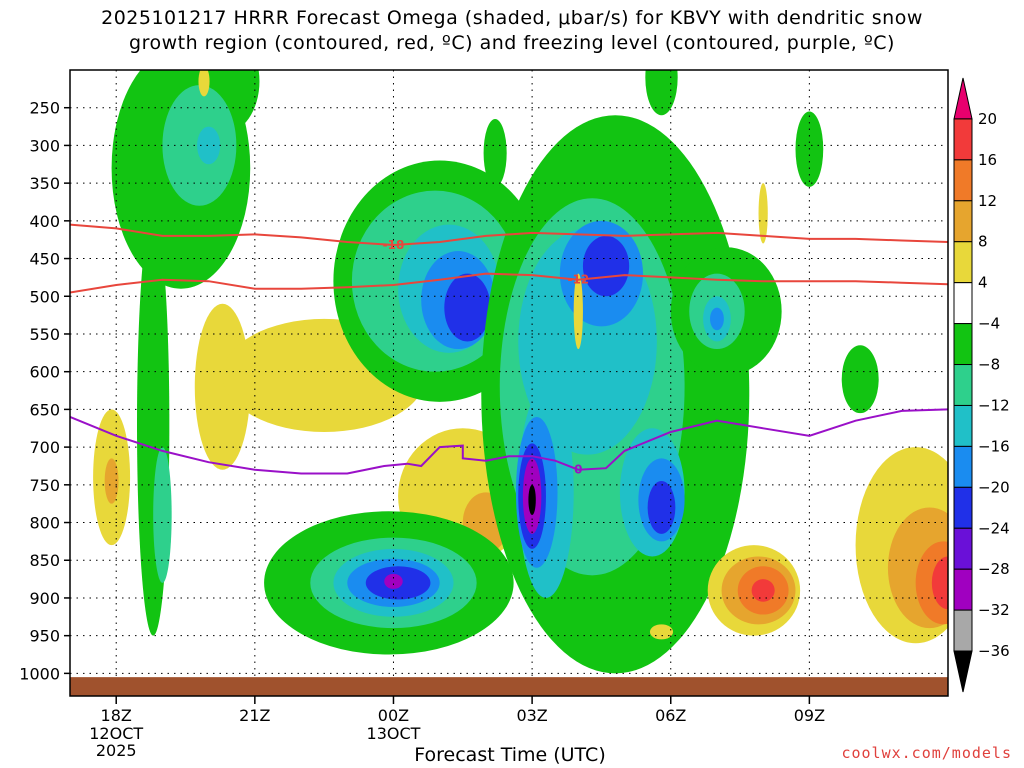 The height and width of the screenshot is (768, 1024). I want to click on freezing-level-0-line, so click(509, 441).